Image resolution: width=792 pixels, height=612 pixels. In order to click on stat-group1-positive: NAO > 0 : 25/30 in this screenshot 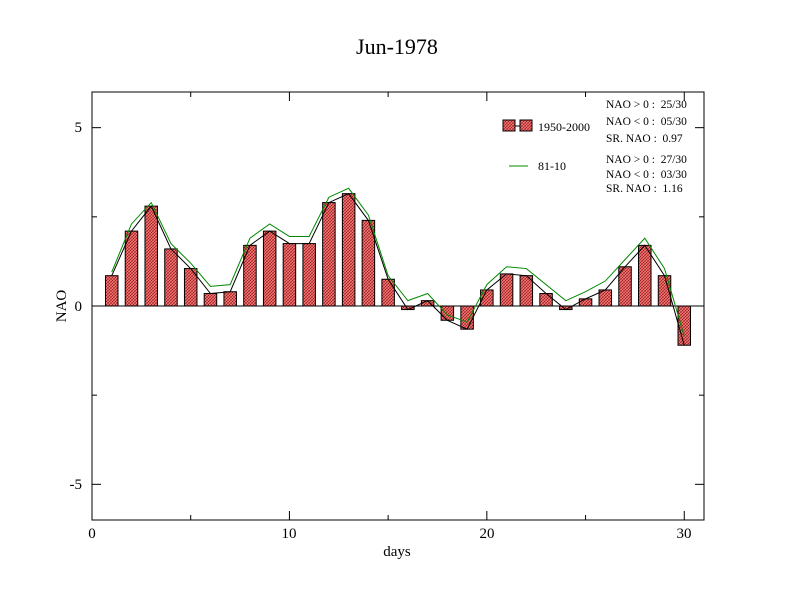, I will do `click(646, 105)`.